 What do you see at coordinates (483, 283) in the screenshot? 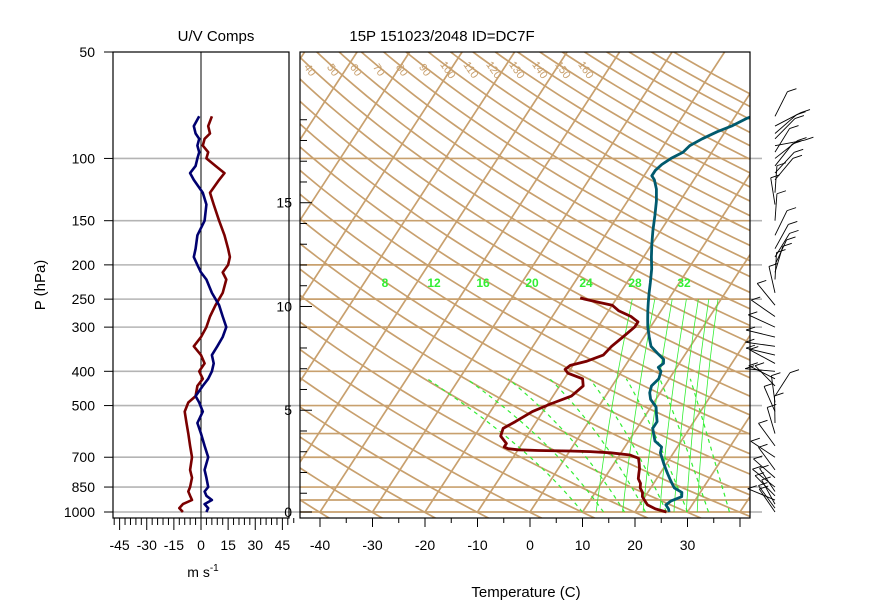
I see `mixing-ratio-label: 16` at bounding box center [483, 283].